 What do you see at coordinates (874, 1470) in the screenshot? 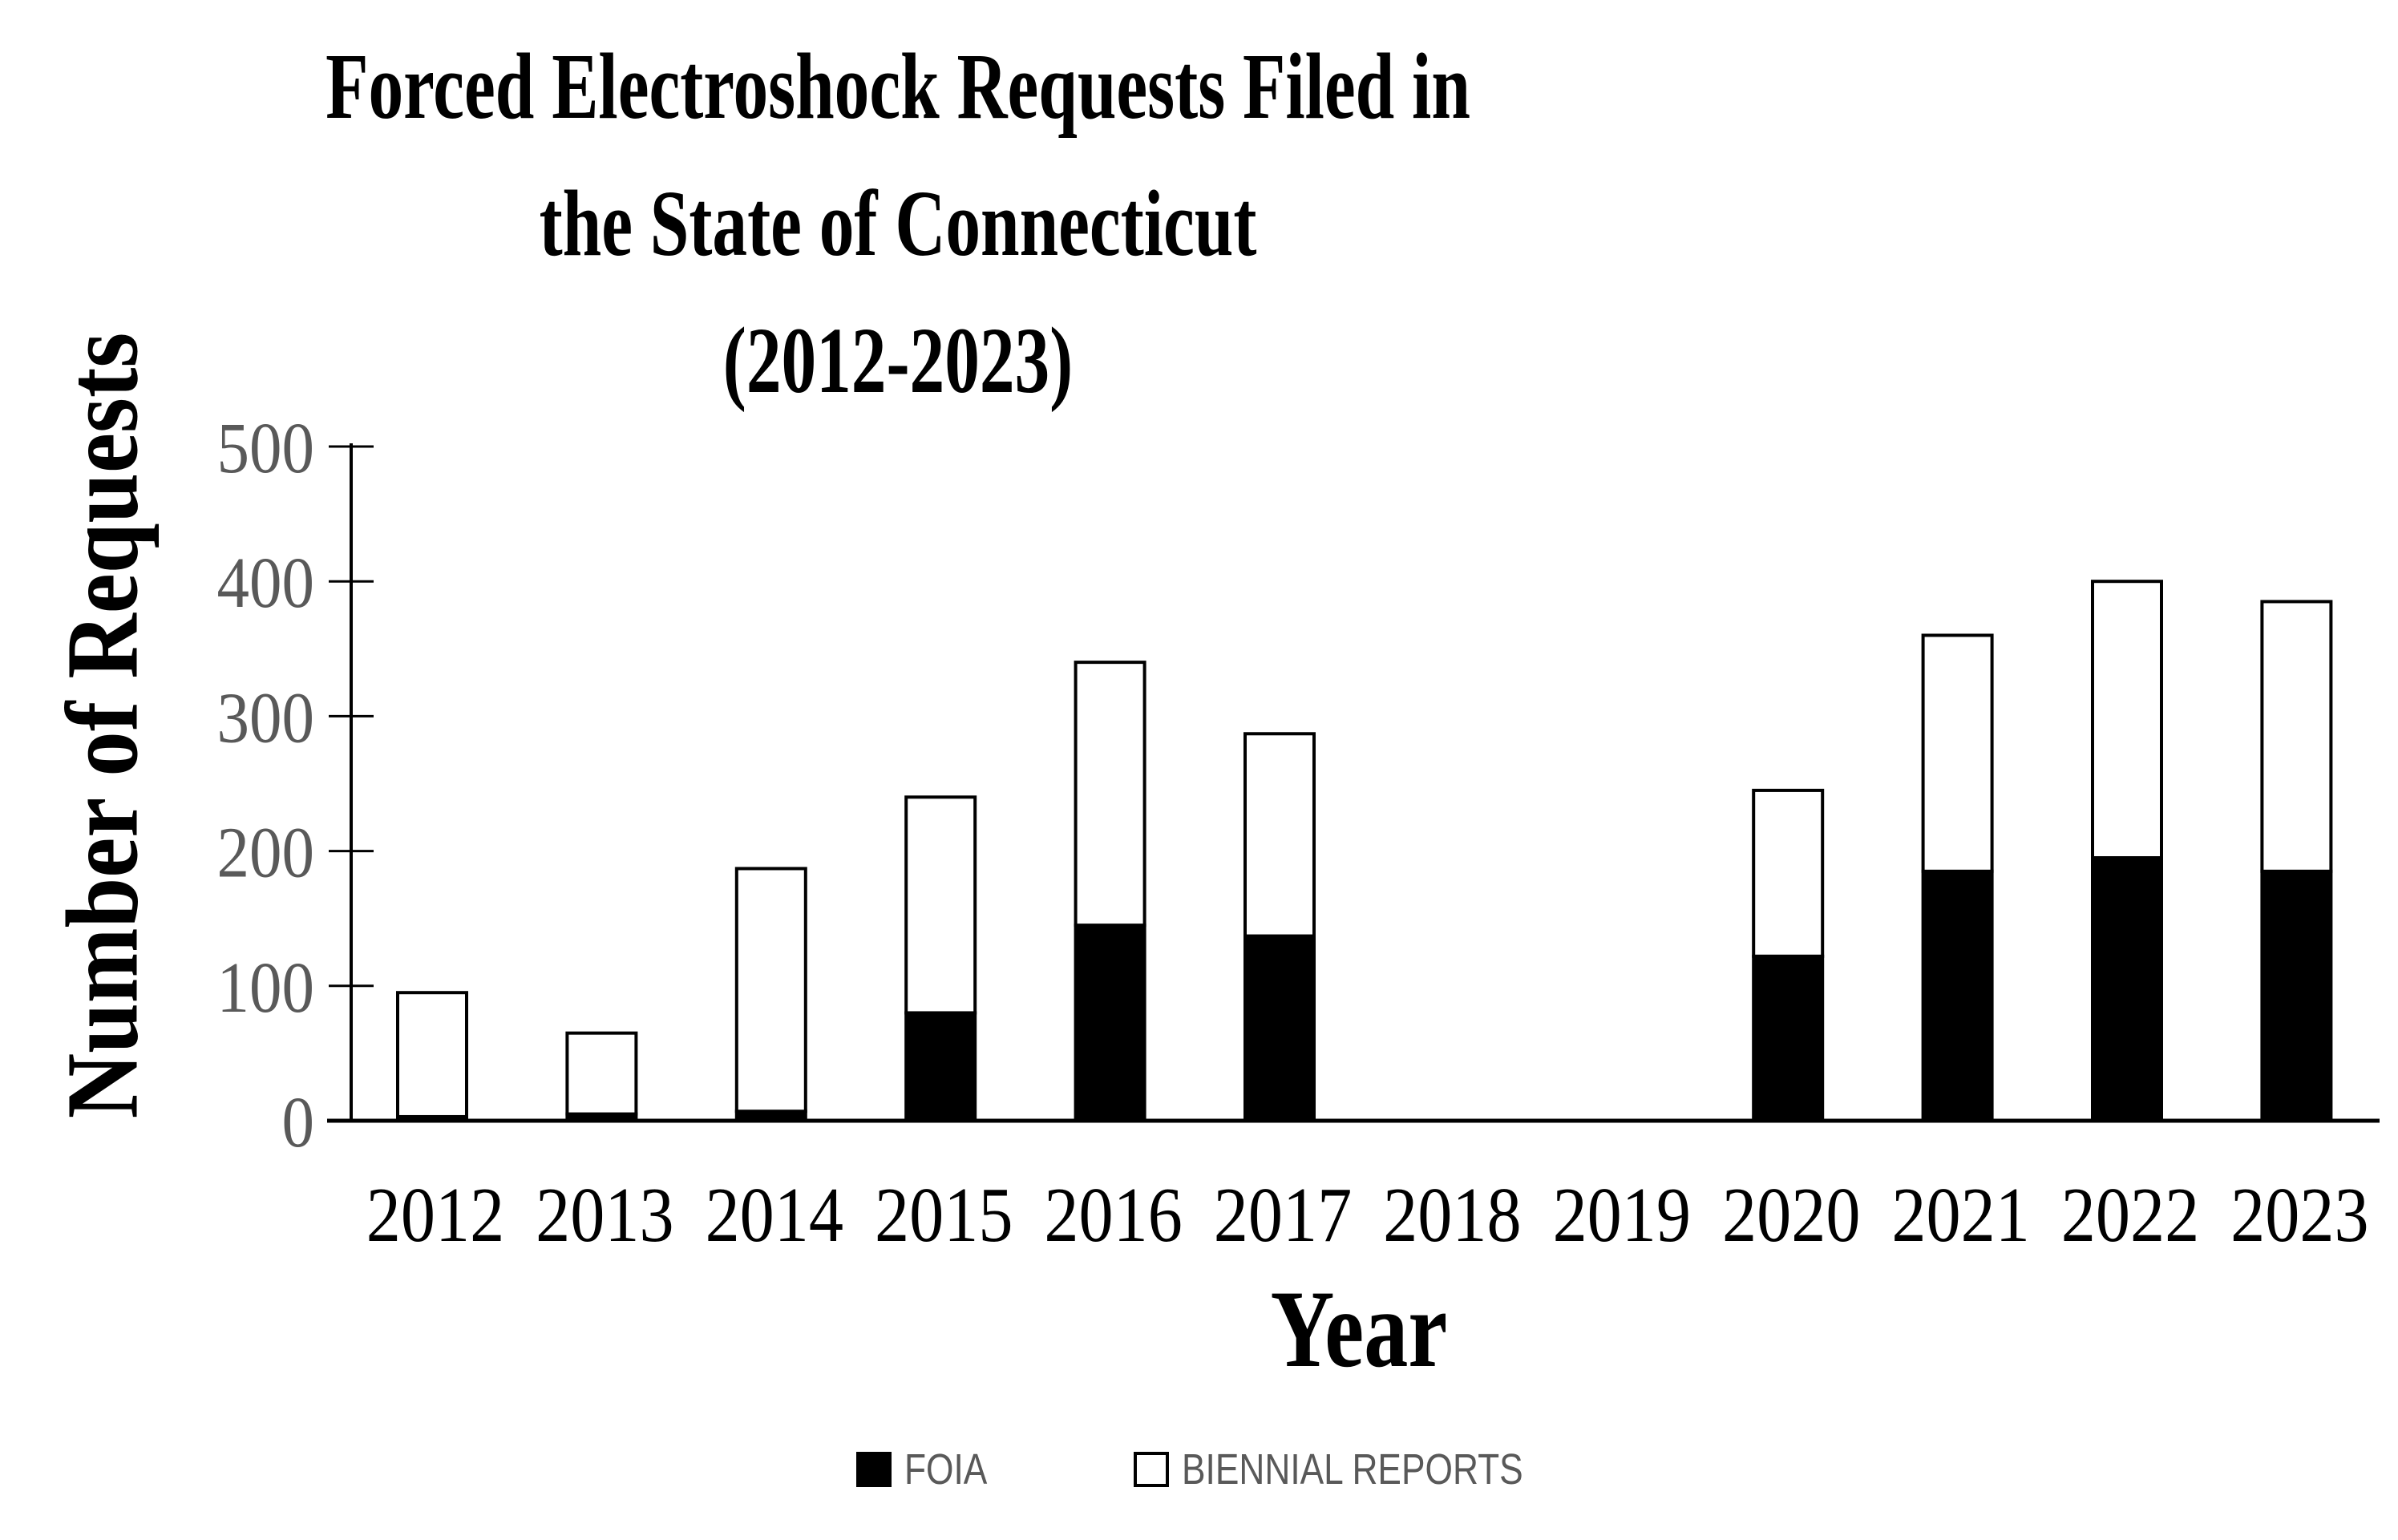
I see `foia-swatch-icon` at bounding box center [874, 1470].